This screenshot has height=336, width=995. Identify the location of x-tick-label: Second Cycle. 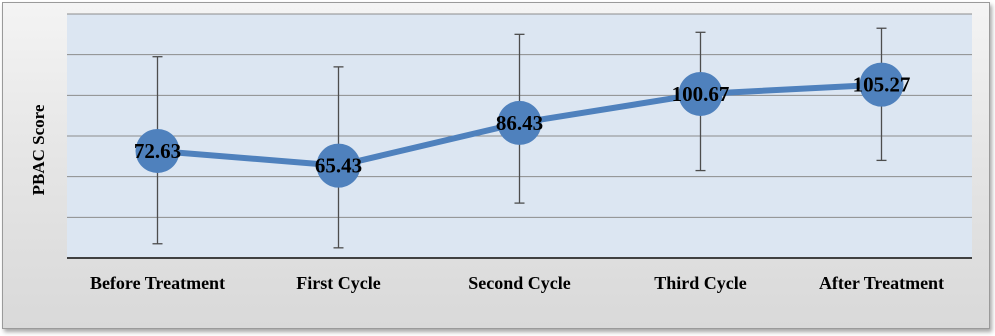
(519, 283).